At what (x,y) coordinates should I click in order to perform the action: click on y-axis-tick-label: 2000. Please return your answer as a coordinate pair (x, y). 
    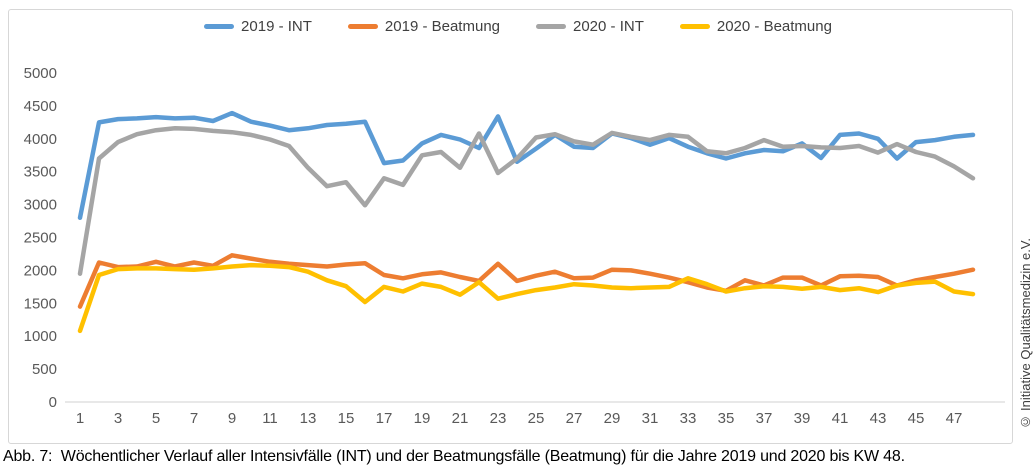
    Looking at the image, I should click on (40, 270).